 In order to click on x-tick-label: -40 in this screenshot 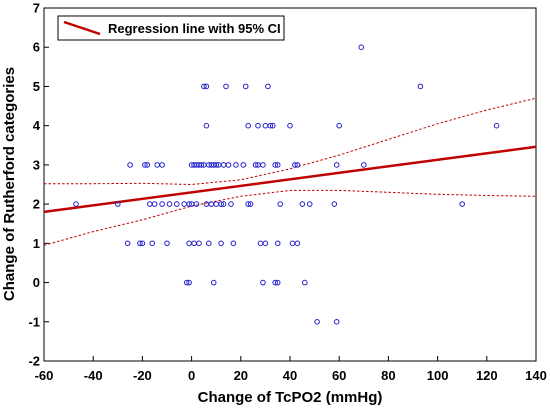, I will do `click(93, 375)`.